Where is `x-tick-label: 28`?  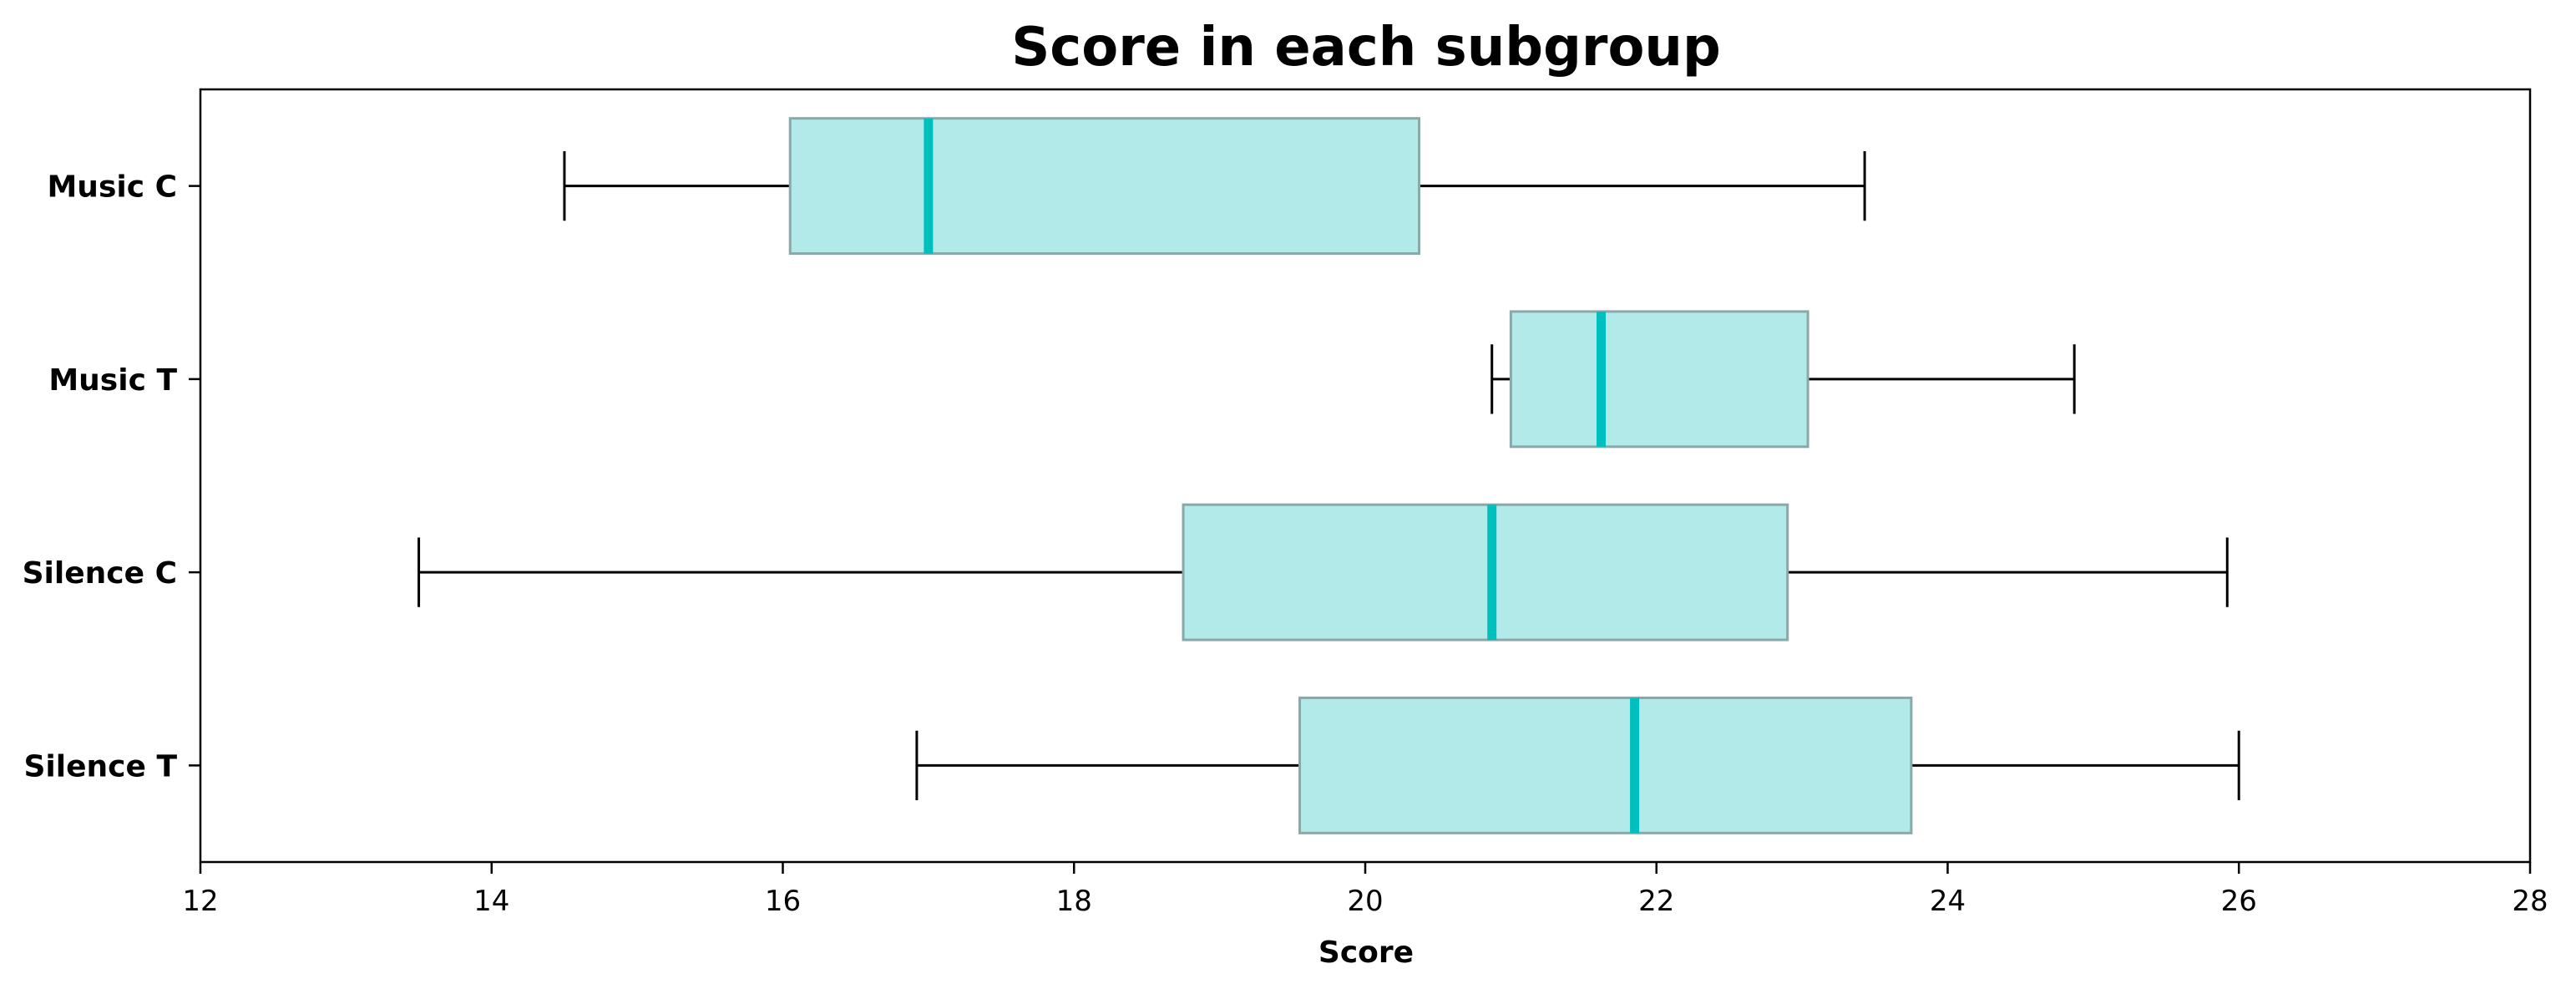 x-tick-label: 28 is located at coordinates (2530, 901).